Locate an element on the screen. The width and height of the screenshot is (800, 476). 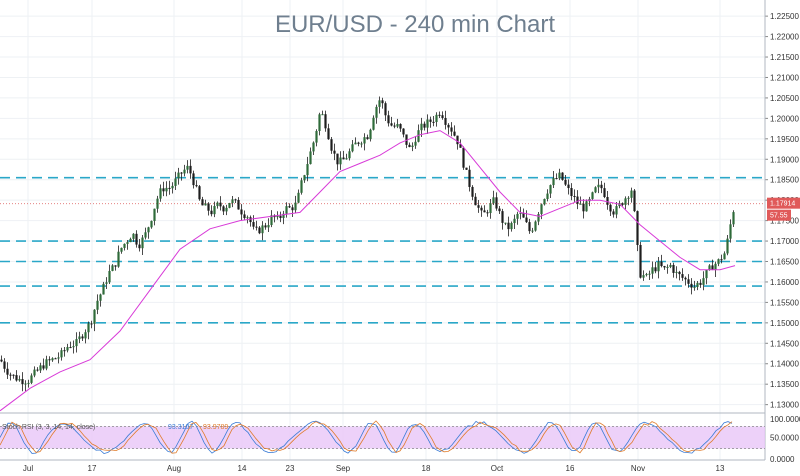
x-tick-label: 13 is located at coordinates (720, 468).